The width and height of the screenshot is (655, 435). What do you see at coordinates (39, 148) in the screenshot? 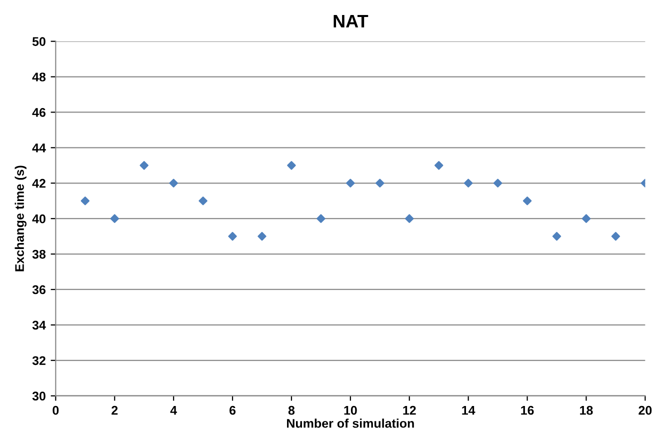
I see `y-tick-label: 44` at bounding box center [39, 148].